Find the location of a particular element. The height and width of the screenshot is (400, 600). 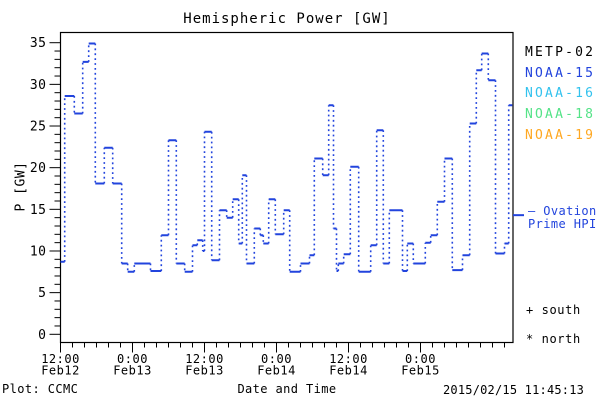

y-tick-label: 35 is located at coordinates (38, 43).